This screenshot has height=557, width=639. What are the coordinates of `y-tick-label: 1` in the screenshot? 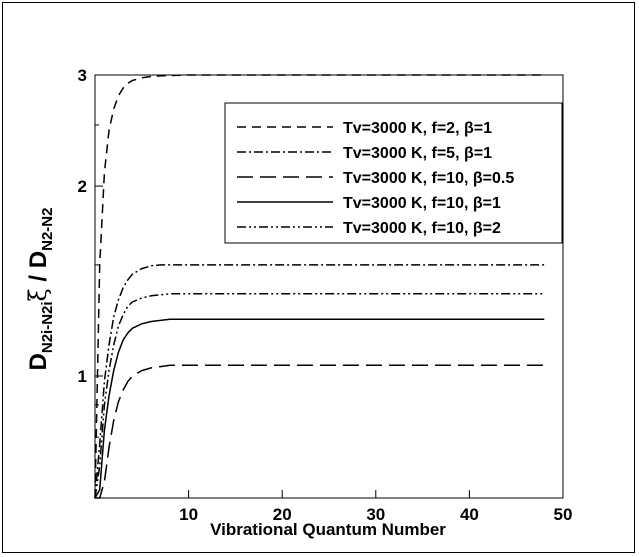 It's located at (82, 376).